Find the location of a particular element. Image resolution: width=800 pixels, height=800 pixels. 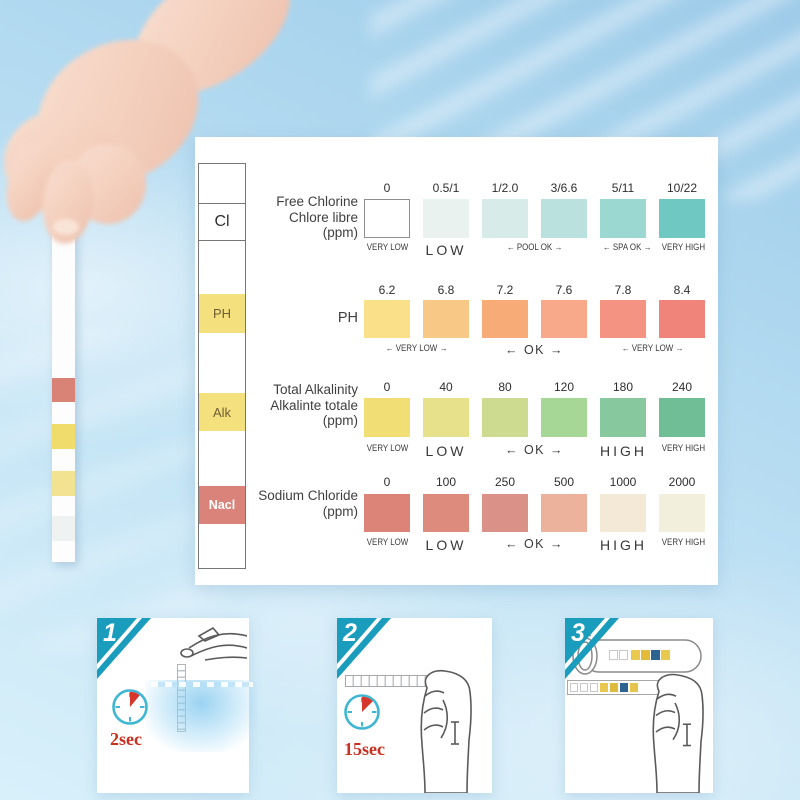

range-label: ← SPA OK → is located at coordinates (627, 247).